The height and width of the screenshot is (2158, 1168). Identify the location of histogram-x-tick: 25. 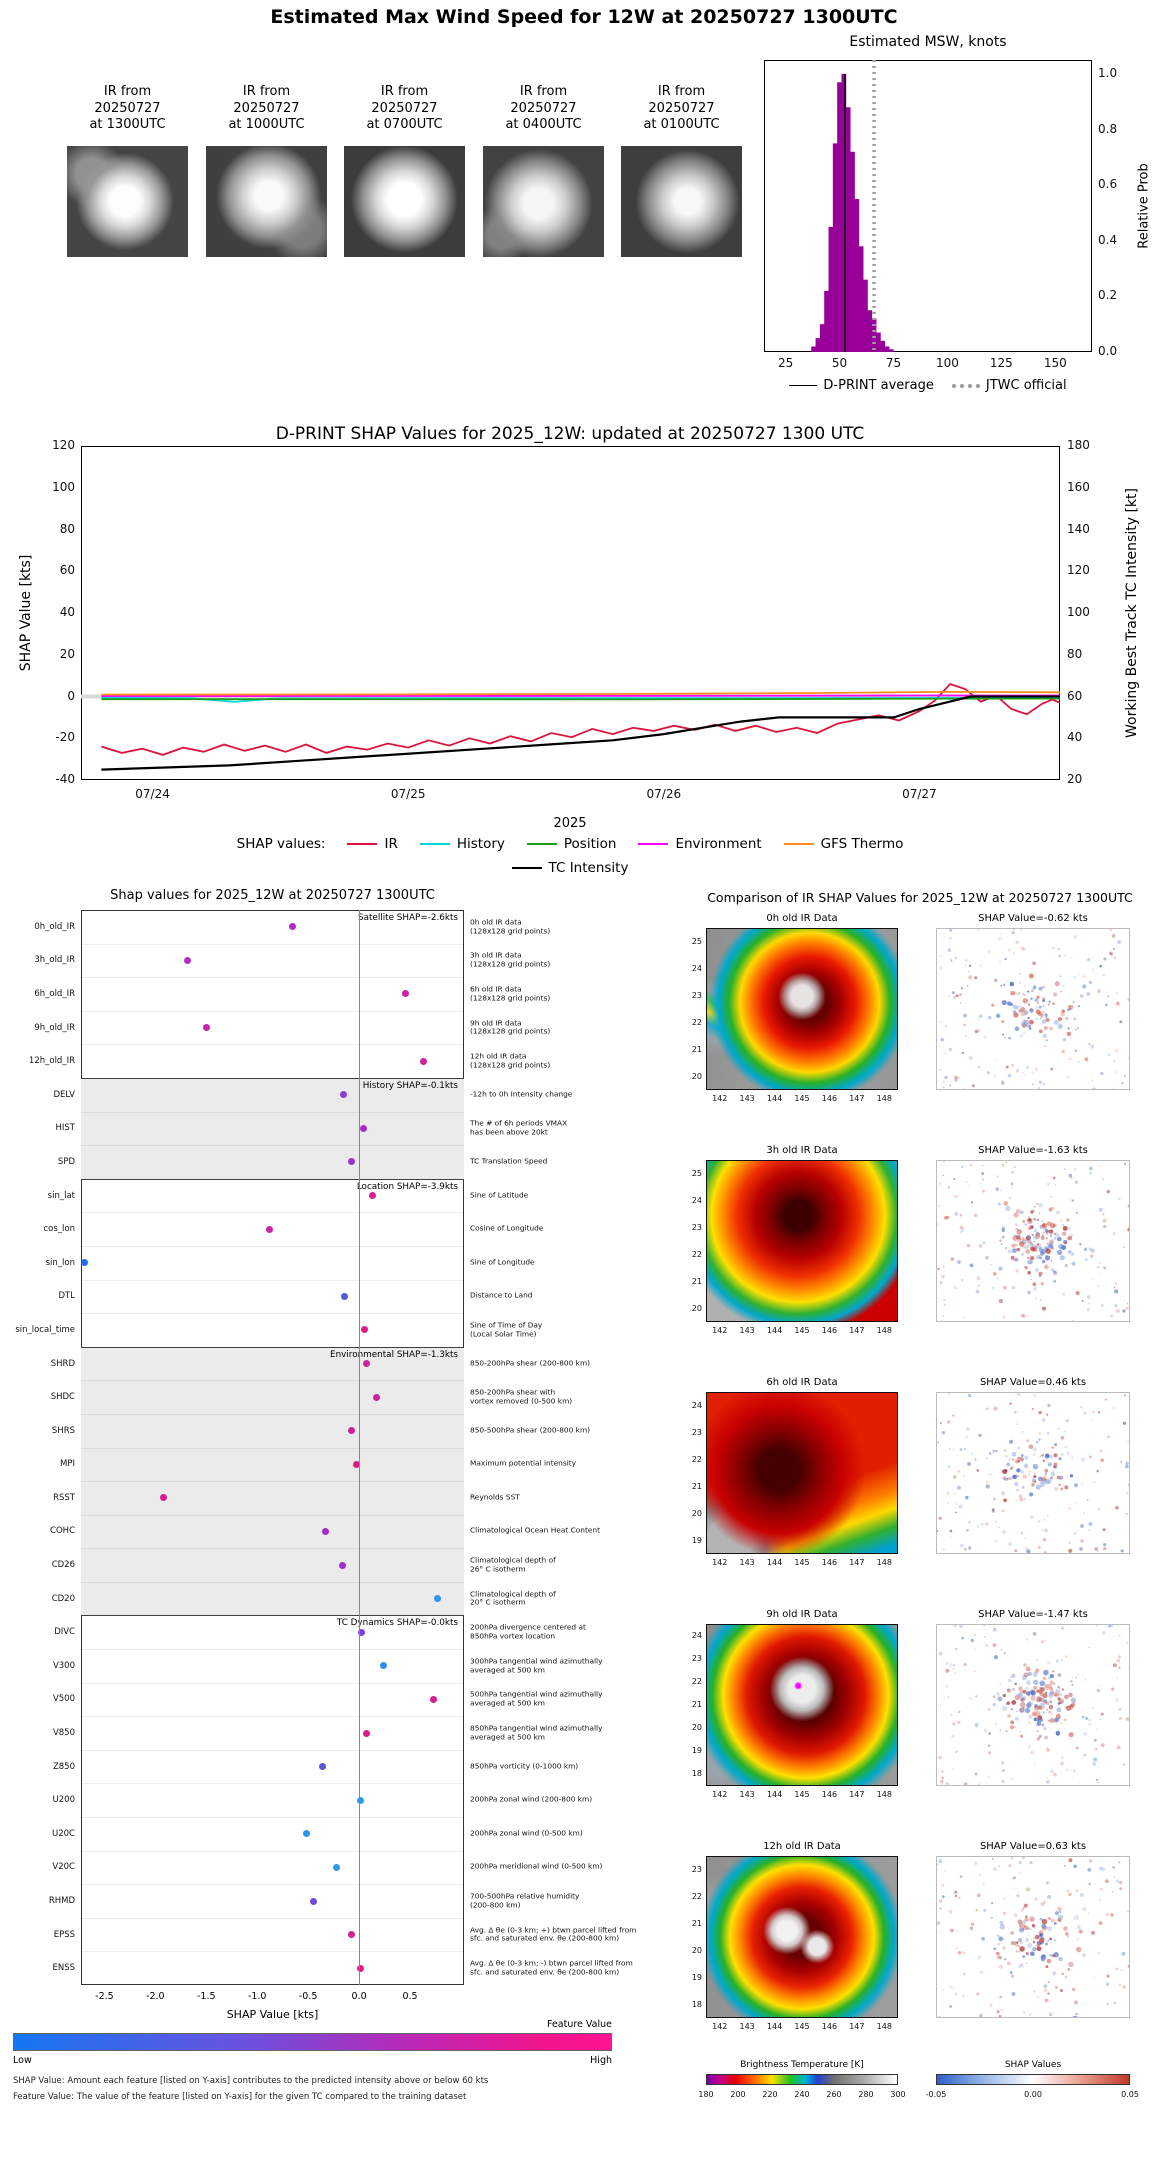
(785, 363).